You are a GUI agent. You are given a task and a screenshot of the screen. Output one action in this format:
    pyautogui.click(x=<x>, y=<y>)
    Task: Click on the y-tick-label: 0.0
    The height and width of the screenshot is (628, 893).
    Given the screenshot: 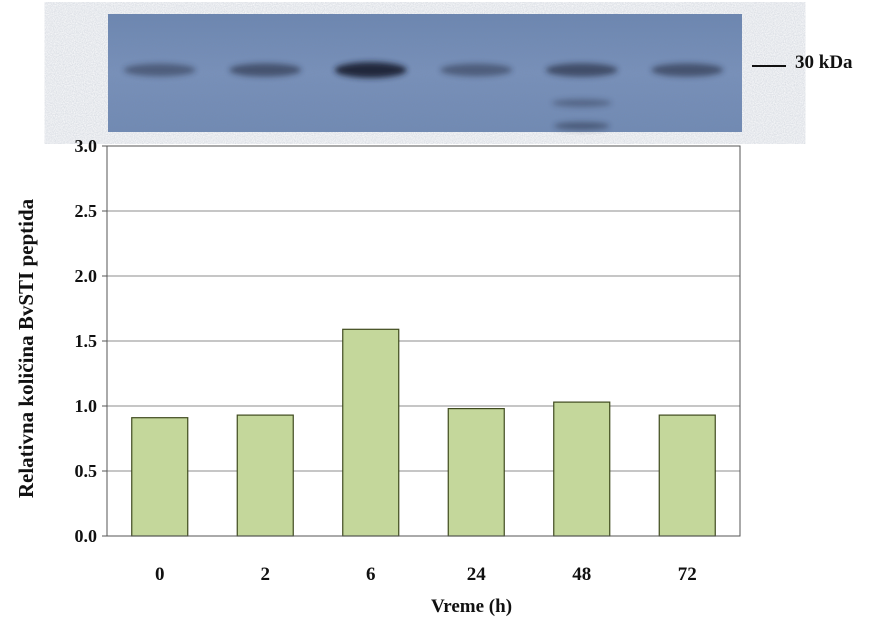 What is the action you would take?
    pyautogui.click(x=86, y=536)
    